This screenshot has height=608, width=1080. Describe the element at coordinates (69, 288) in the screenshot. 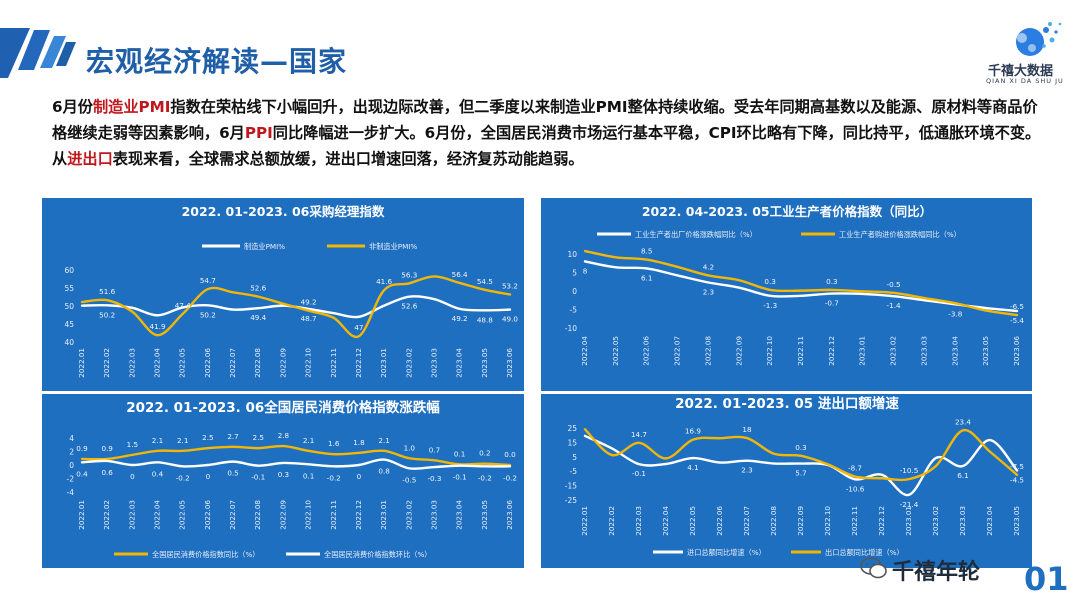

I see `y-tick-label: 55` at that location.